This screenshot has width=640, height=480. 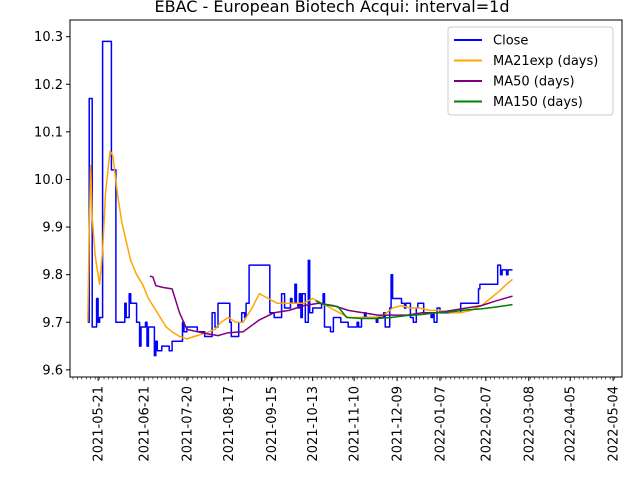 I want to click on x-tick-label: 2021-08-17, so click(x=229, y=424).